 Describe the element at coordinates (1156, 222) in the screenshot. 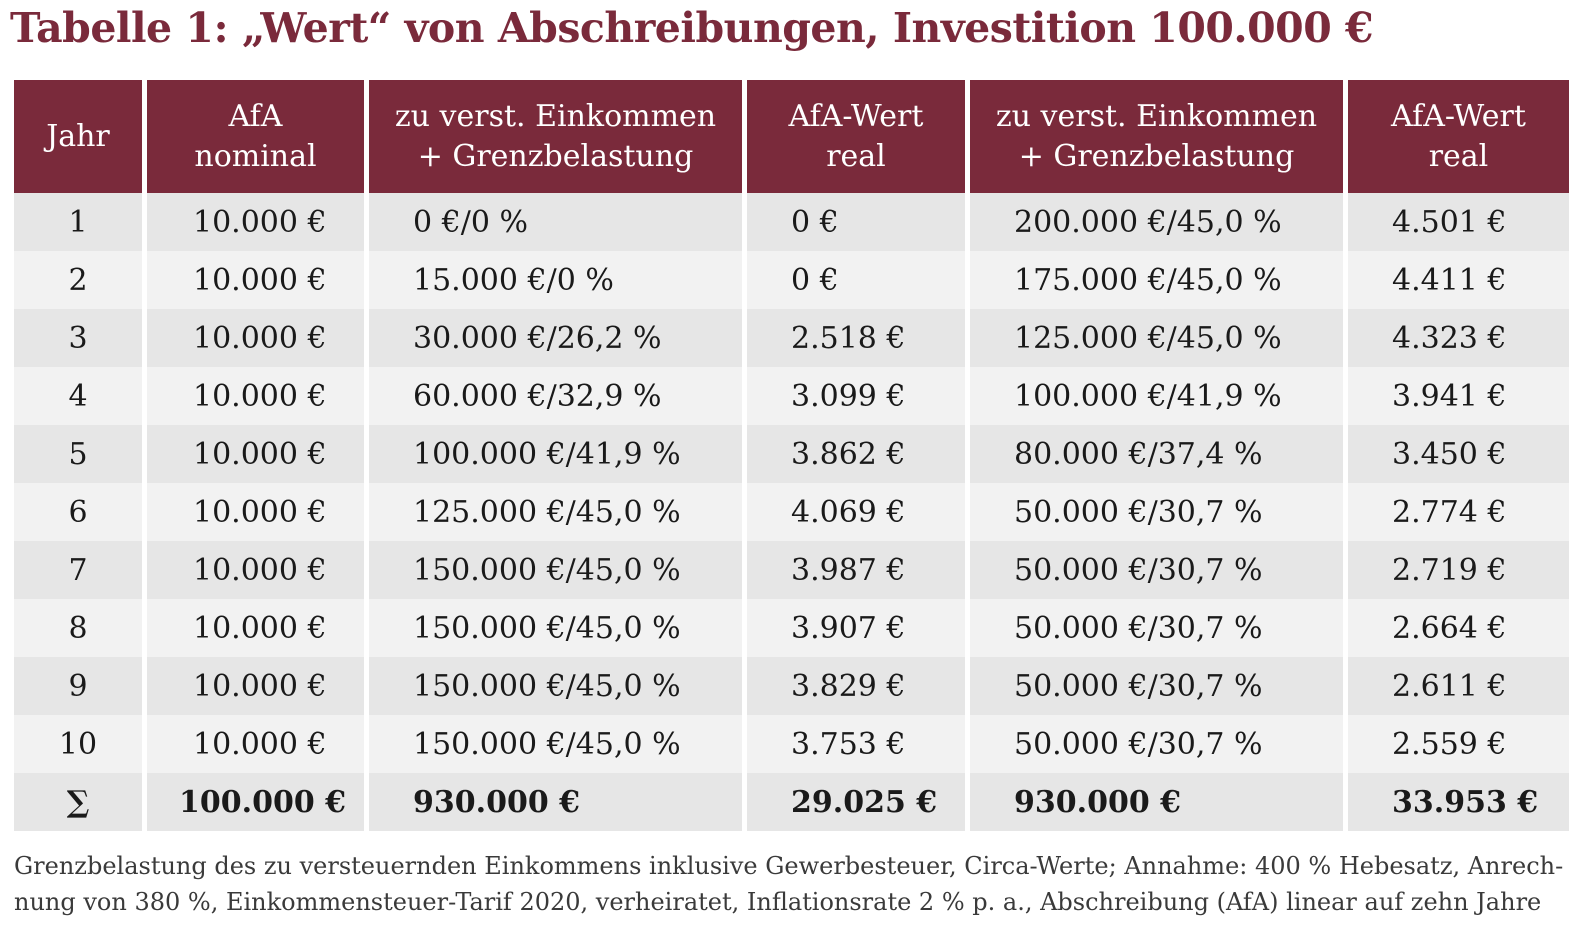

I see `cell-income-2: 200.000 €/45,0 %` at that location.